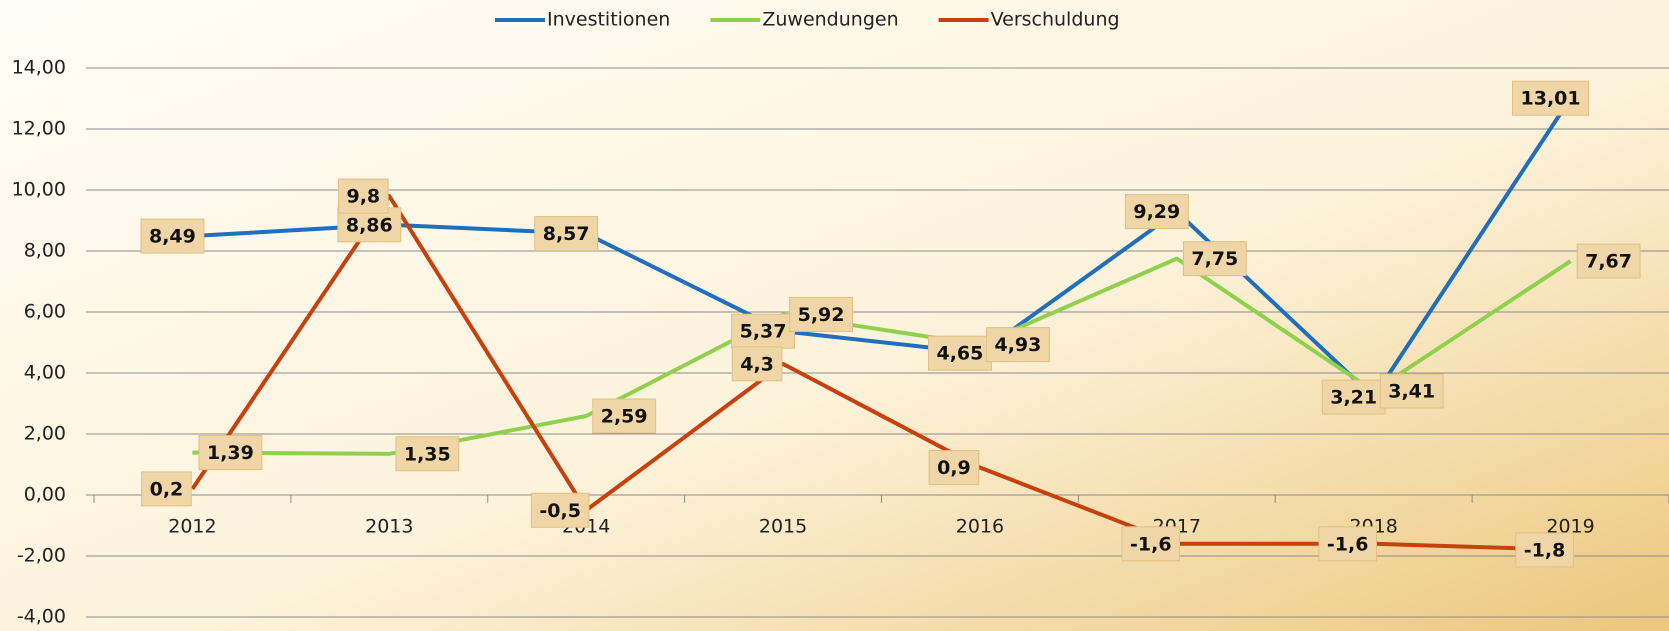 The height and width of the screenshot is (631, 1669). I want to click on data-label: 5,92, so click(821, 315).